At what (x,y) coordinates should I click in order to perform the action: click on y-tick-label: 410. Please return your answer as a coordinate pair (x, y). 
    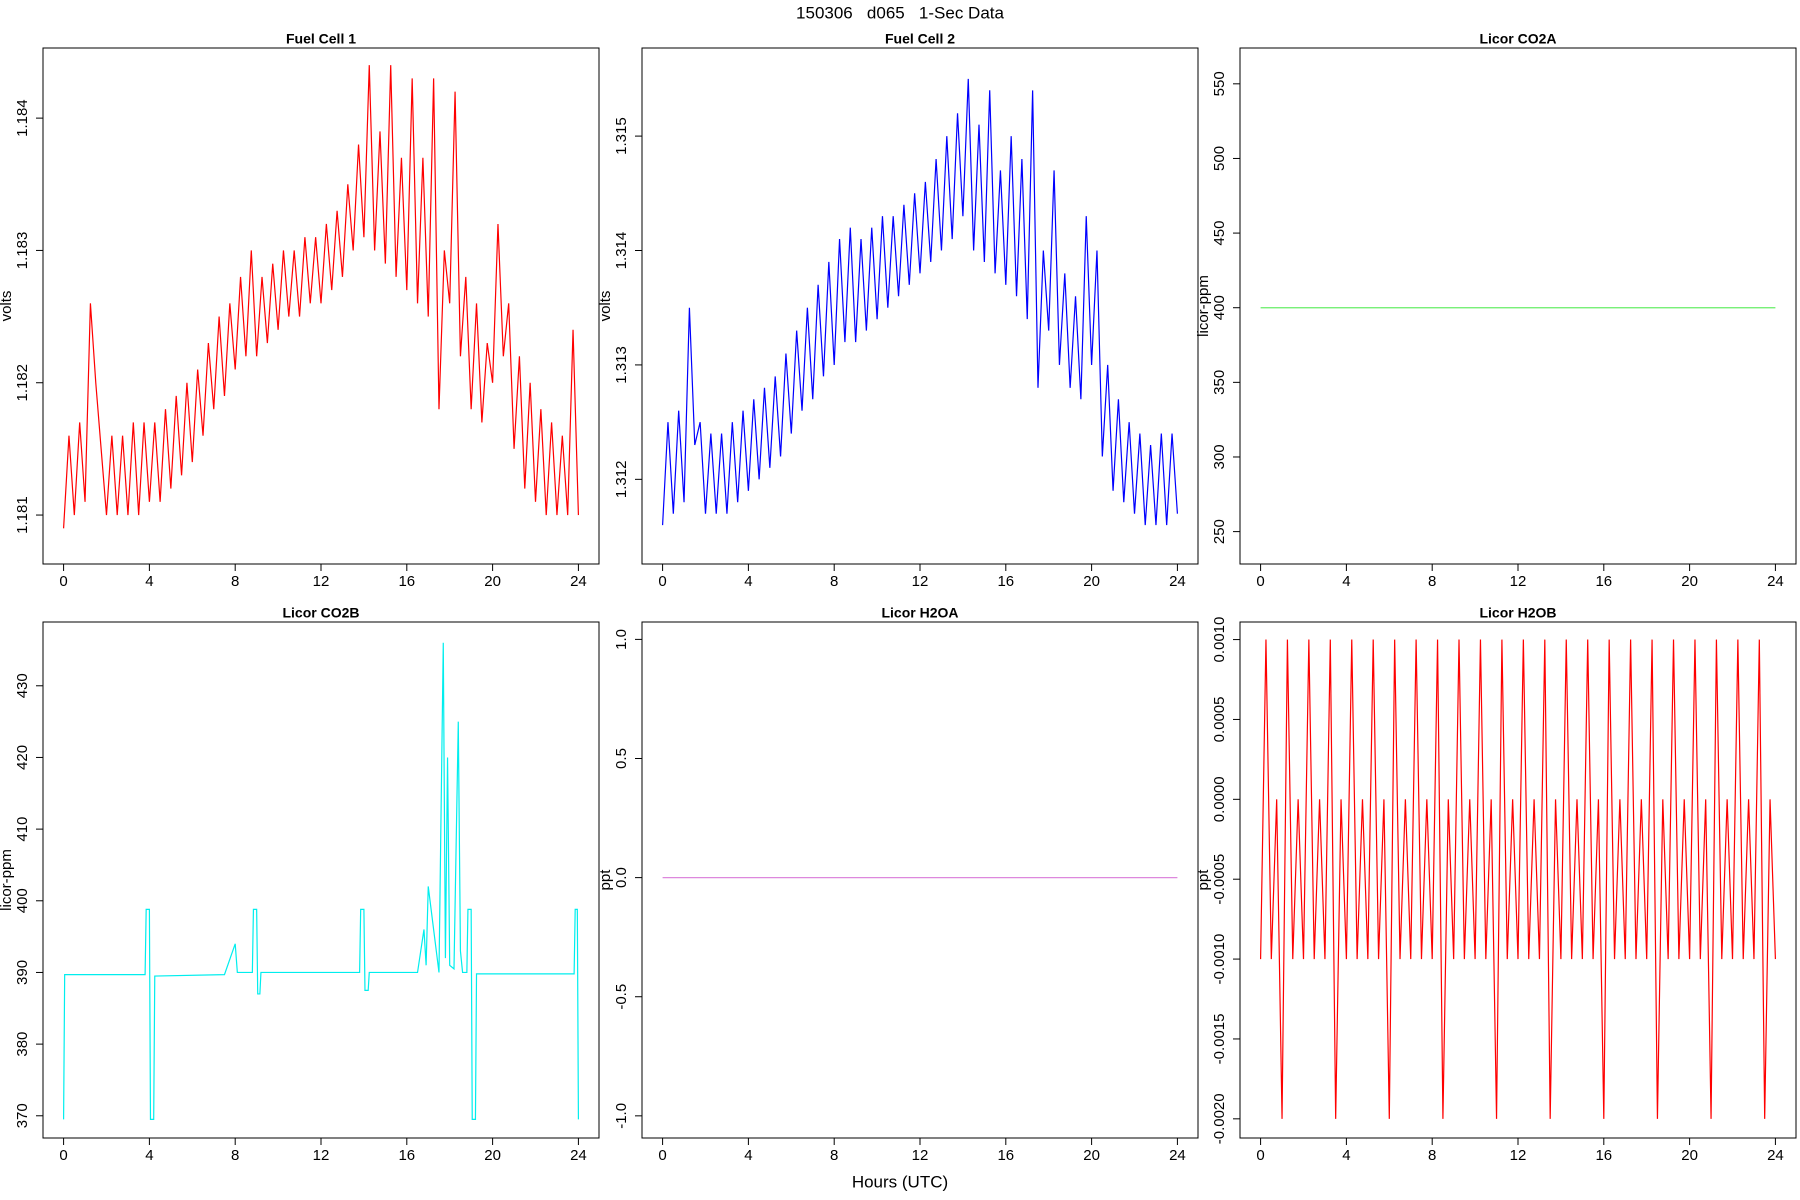
    Looking at the image, I should click on (22, 829).